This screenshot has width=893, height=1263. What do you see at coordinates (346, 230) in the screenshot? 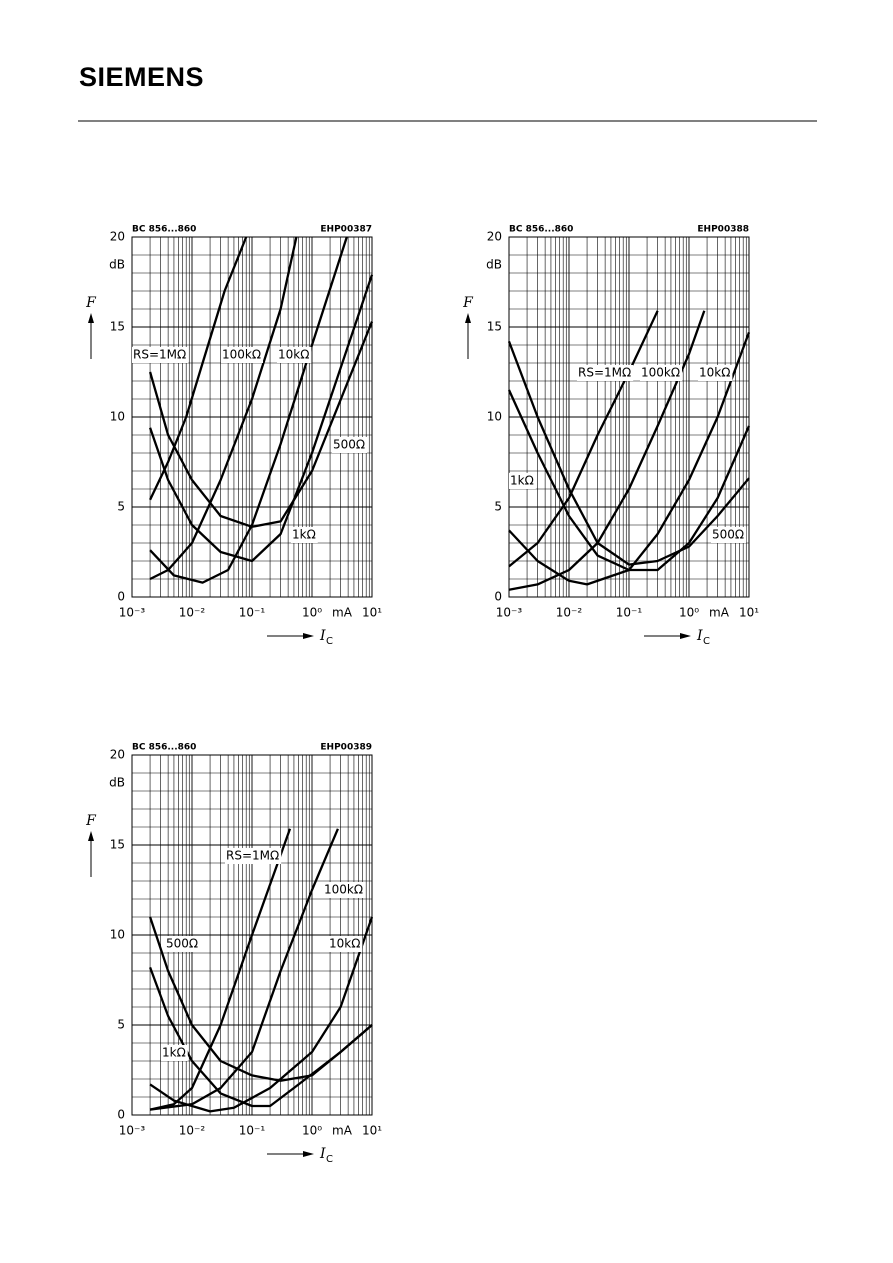
I see `figure-id: EHP00387` at bounding box center [346, 230].